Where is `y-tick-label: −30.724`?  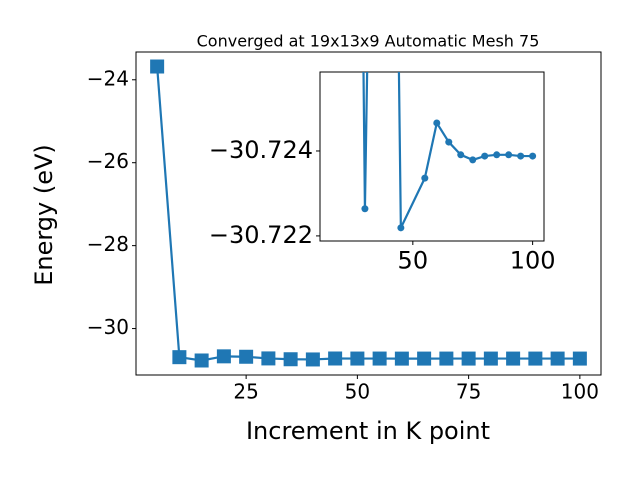 y-tick-label: −30.724 is located at coordinates (261, 150).